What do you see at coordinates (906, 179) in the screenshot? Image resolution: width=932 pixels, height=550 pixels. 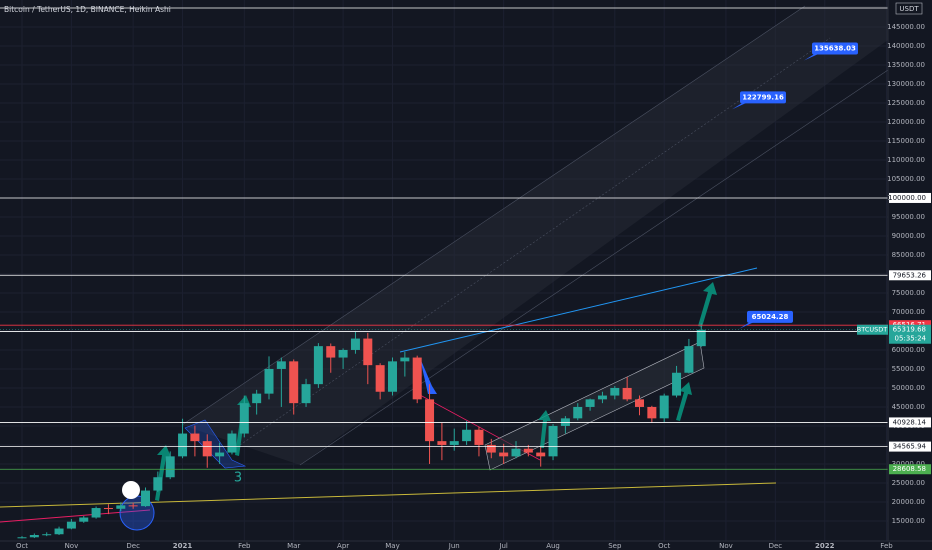 I see `y-tick-label: 105000.00` at bounding box center [906, 179].